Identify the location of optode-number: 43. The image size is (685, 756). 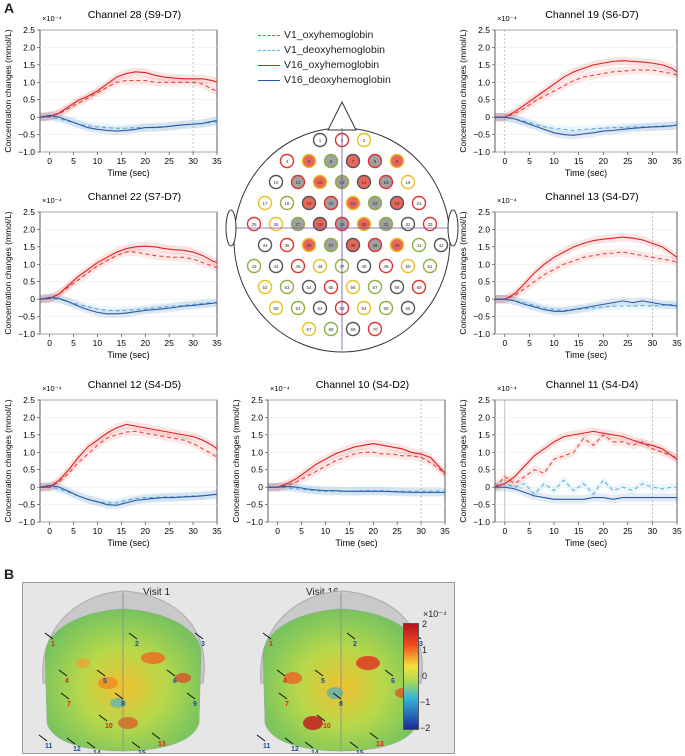
(254, 266).